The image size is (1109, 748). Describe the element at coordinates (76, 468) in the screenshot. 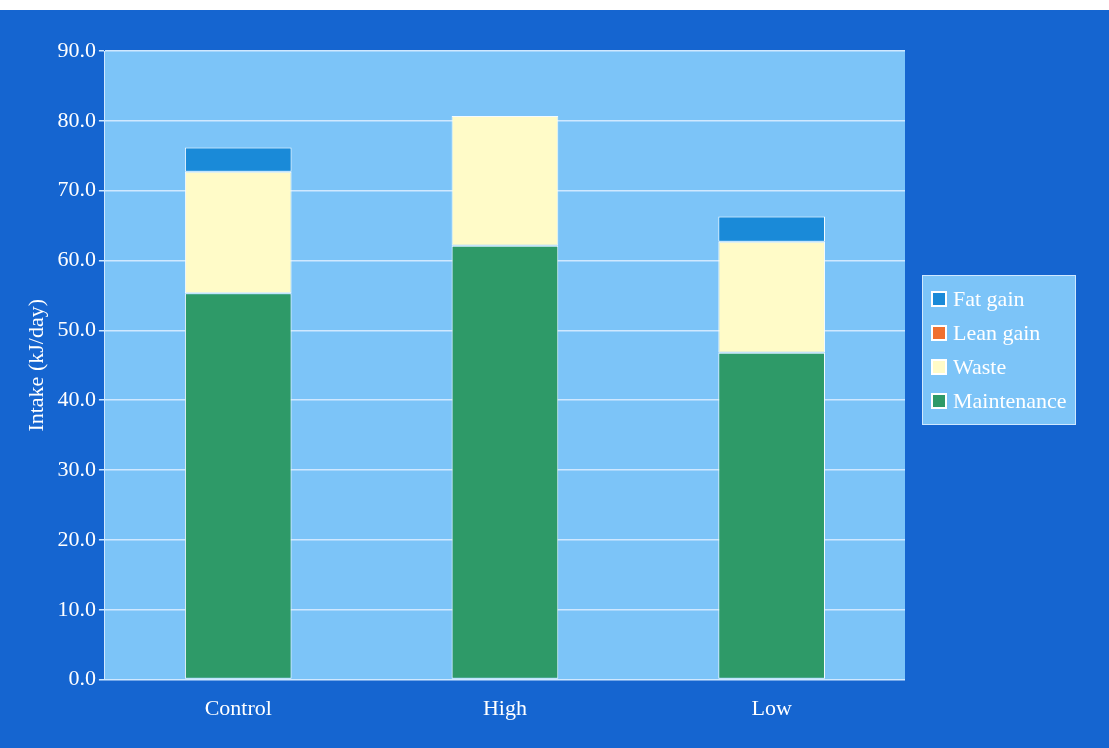

I see `y-tick-label: 30.0` at that location.